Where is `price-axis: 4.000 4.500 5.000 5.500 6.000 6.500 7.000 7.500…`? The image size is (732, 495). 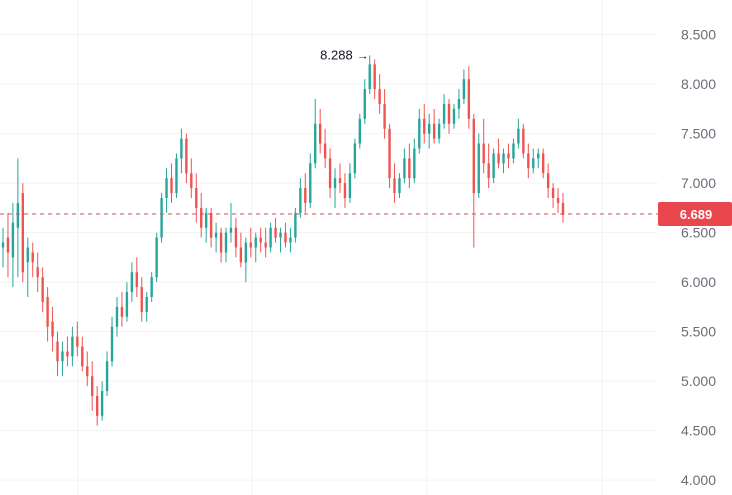
price-axis: 4.000 4.500 5.000 5.500 6.000 6.500 7.000 7.500… is located at coordinates (698, 258).